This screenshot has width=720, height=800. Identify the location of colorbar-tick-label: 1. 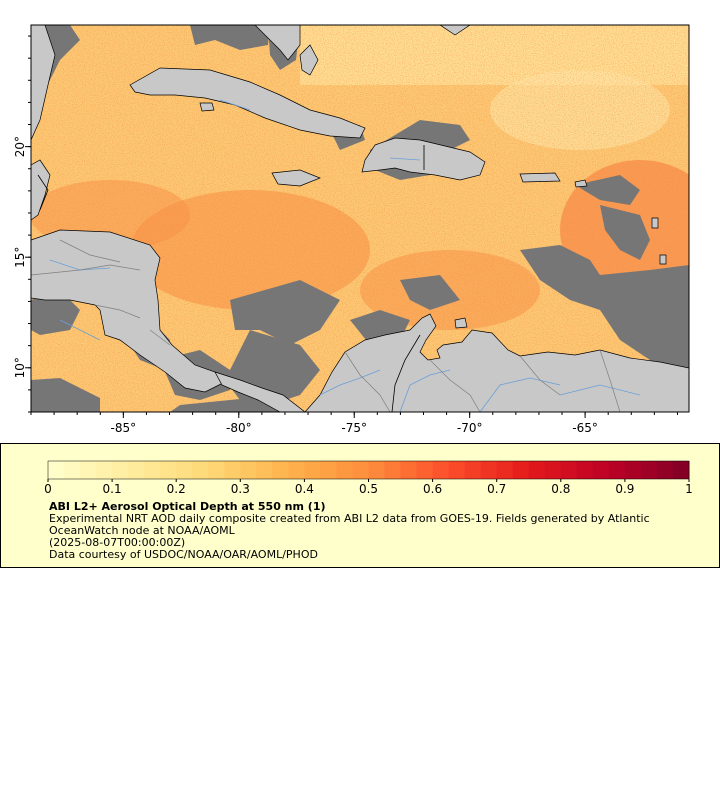
(689, 489).